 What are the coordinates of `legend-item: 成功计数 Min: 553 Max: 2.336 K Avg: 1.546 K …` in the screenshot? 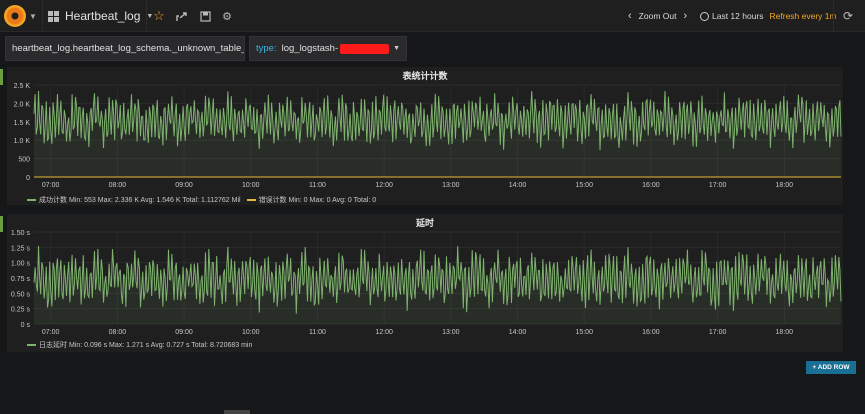 It's located at (134, 200).